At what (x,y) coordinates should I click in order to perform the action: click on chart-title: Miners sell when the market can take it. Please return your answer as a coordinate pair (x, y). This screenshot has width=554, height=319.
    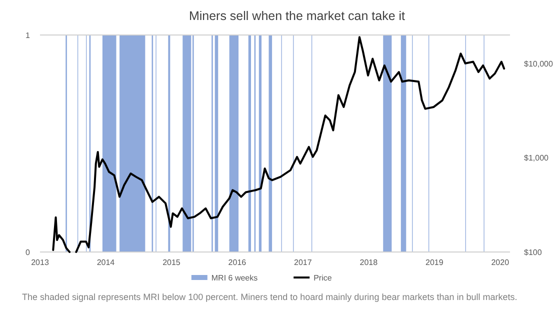
    Looking at the image, I should click on (297, 16).